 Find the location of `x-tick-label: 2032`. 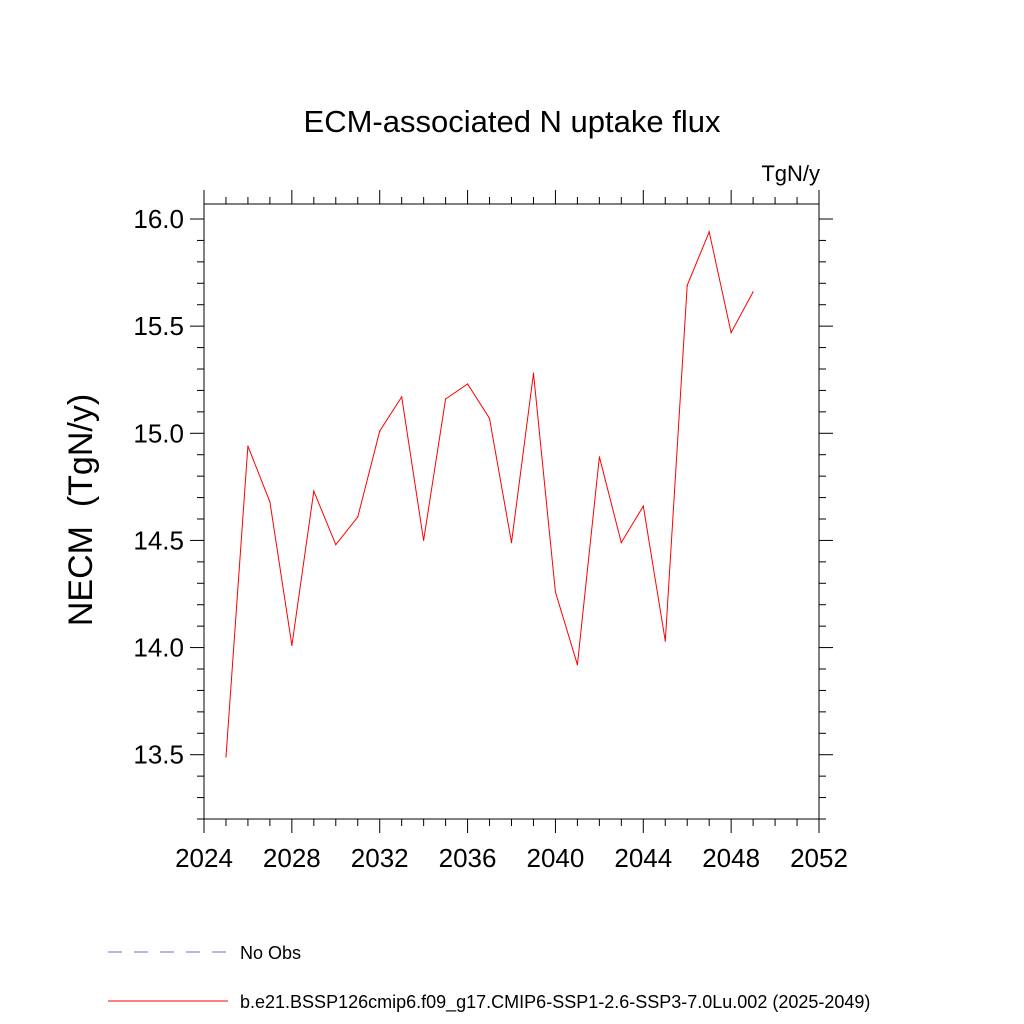

x-tick-label: 2032 is located at coordinates (380, 858).